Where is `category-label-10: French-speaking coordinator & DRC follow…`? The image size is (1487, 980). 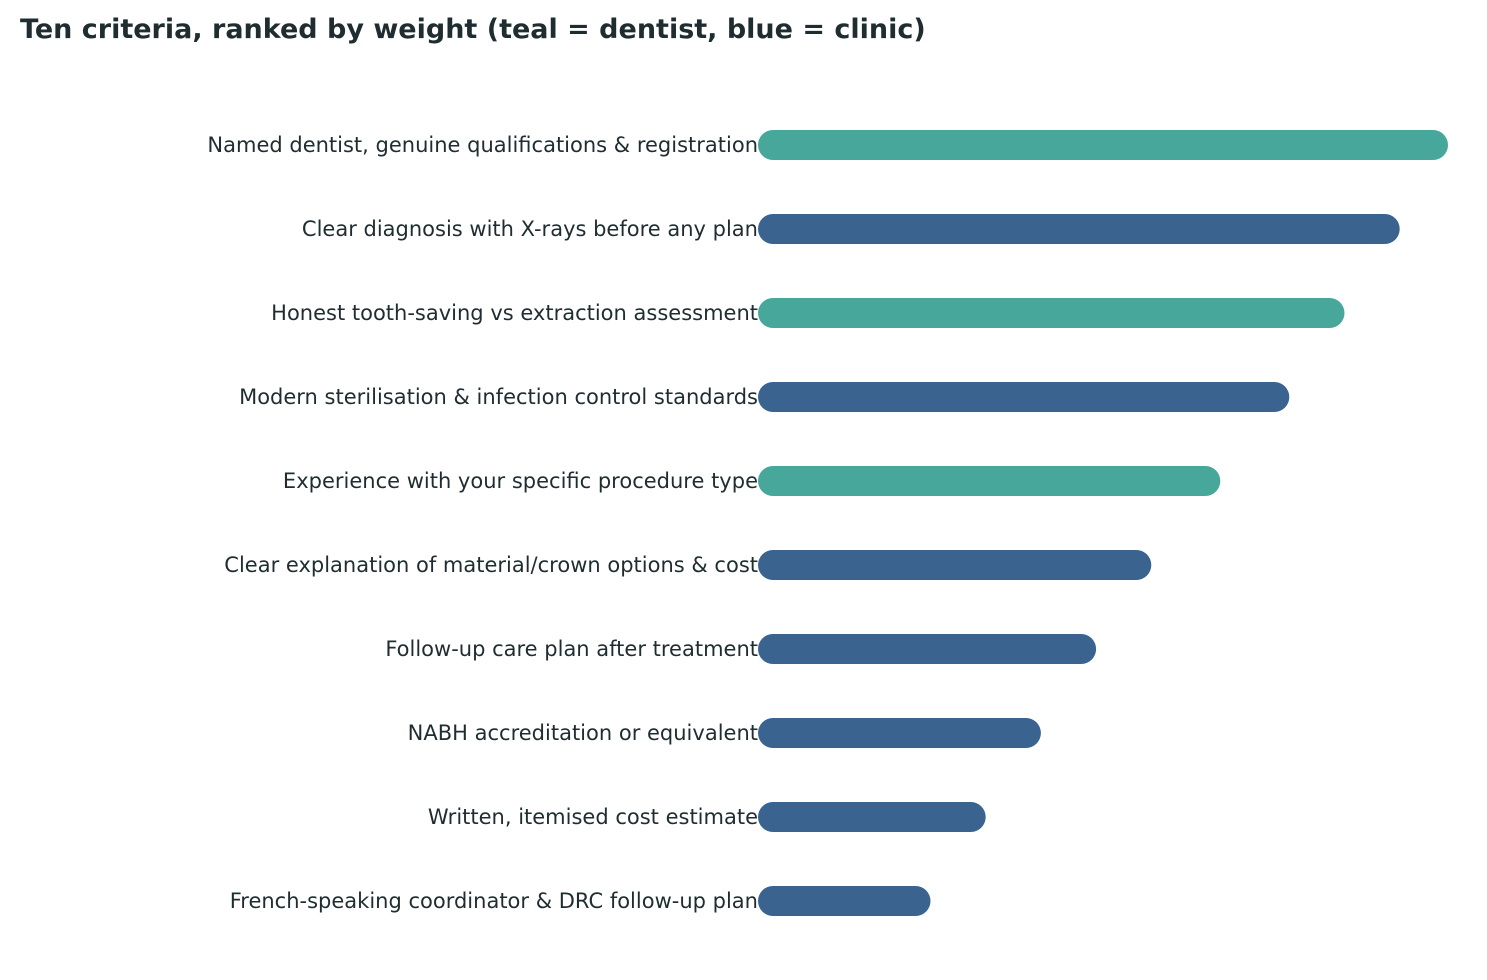 category-label-10: French-speaking coordinator & DRC follow… is located at coordinates (494, 901).